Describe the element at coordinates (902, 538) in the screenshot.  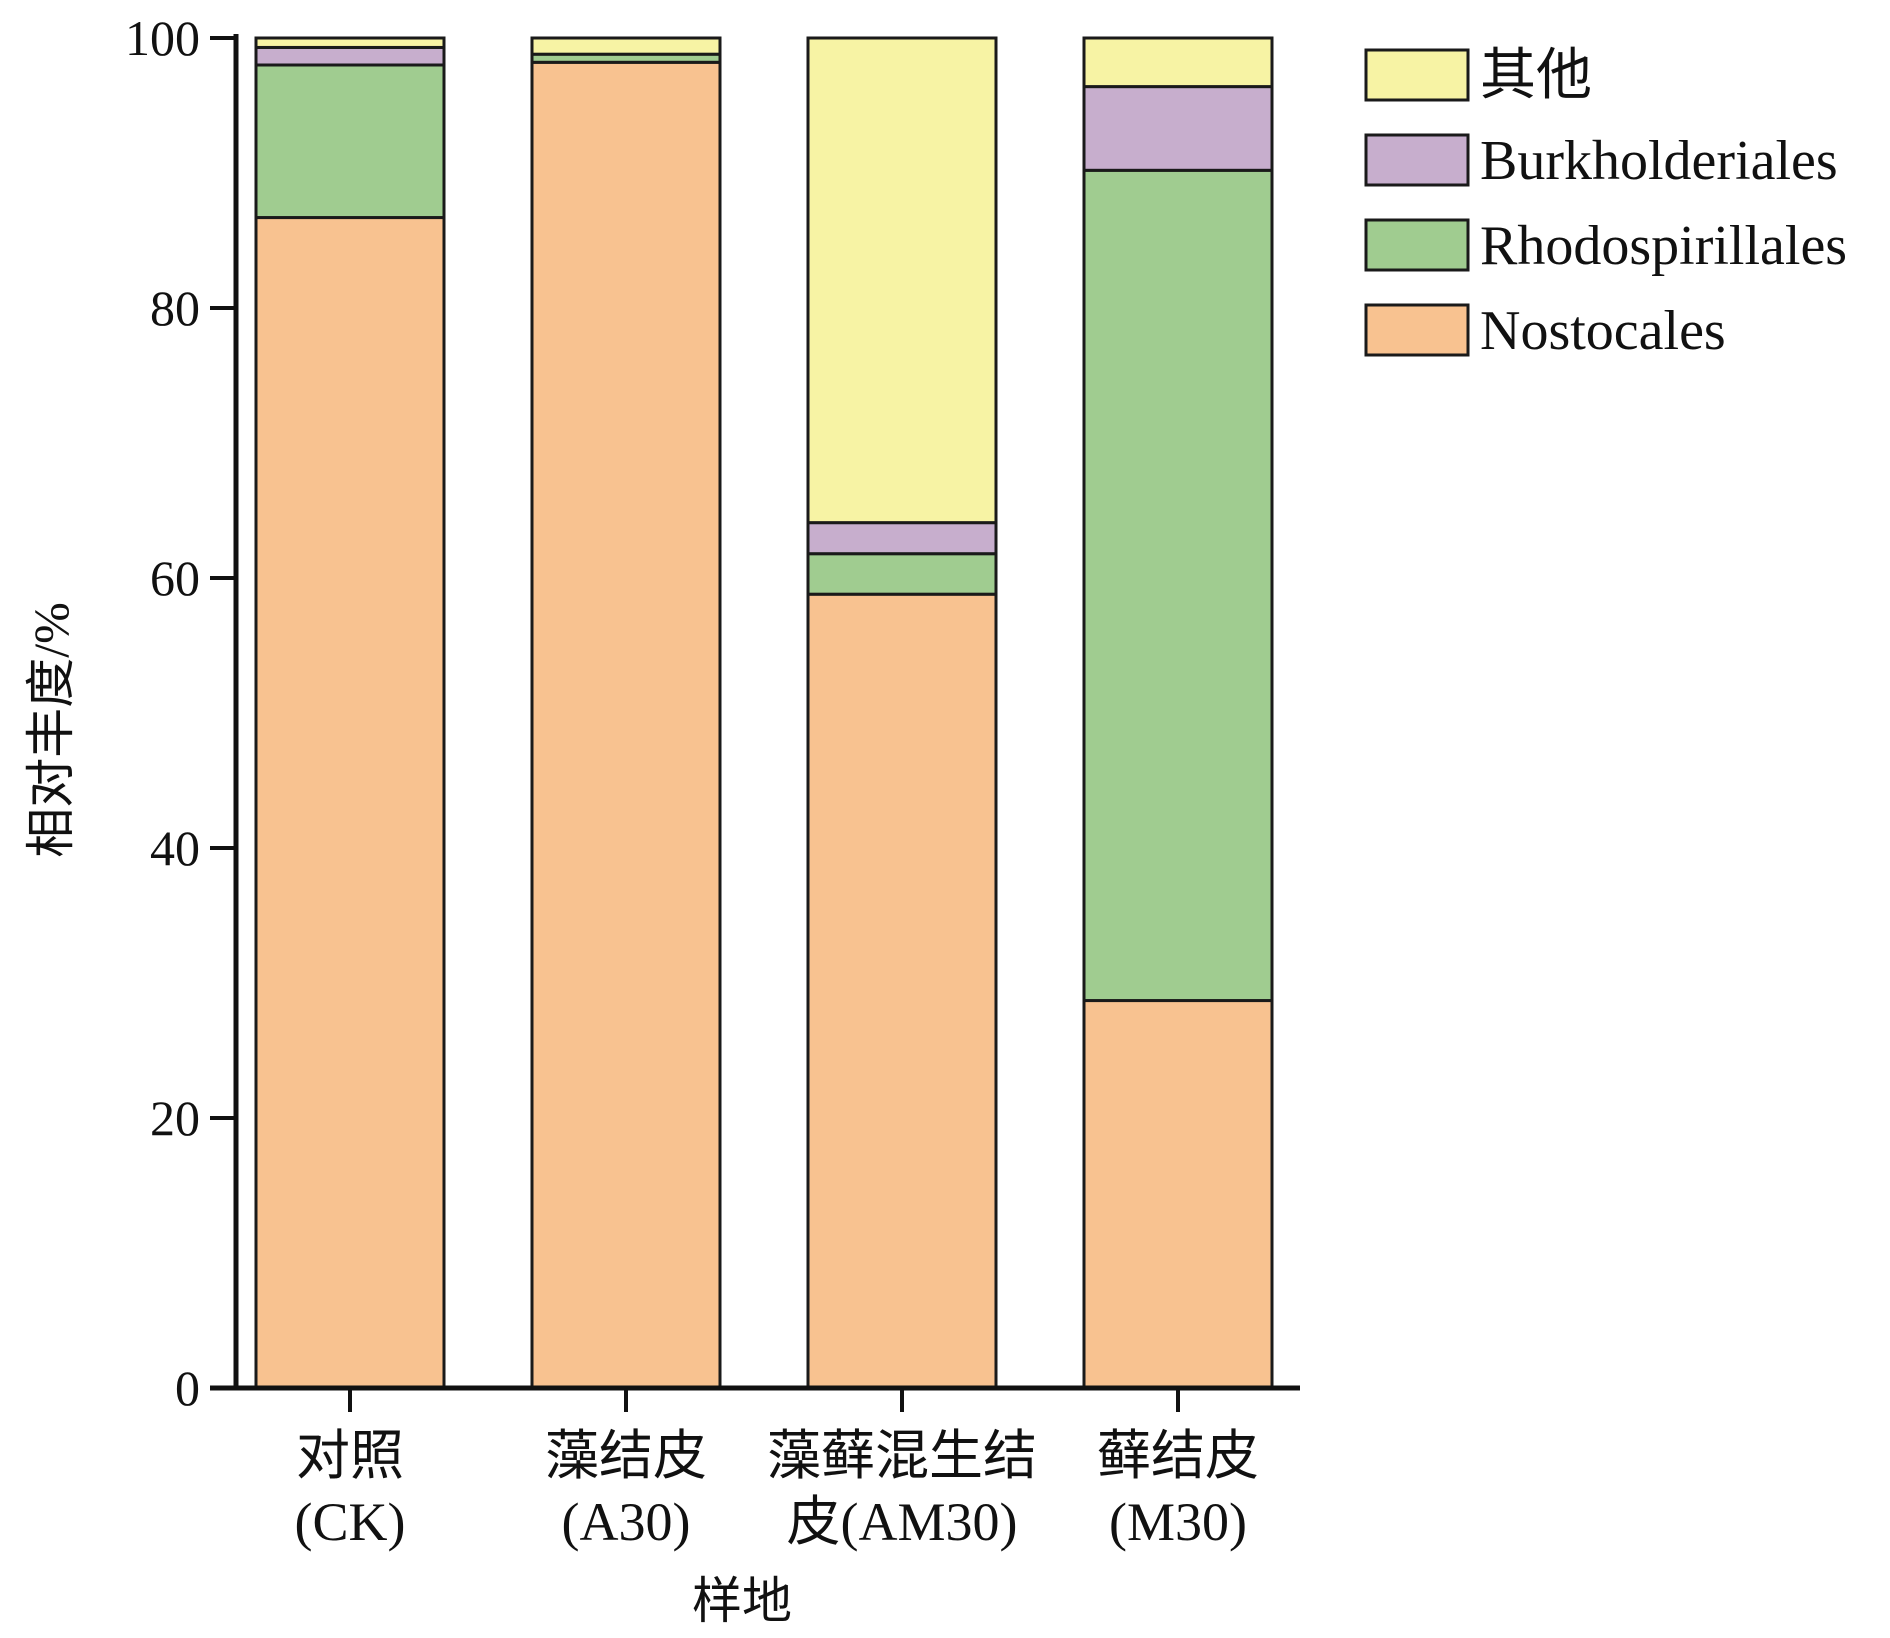
I see `bar-3-burkholderiales` at that location.